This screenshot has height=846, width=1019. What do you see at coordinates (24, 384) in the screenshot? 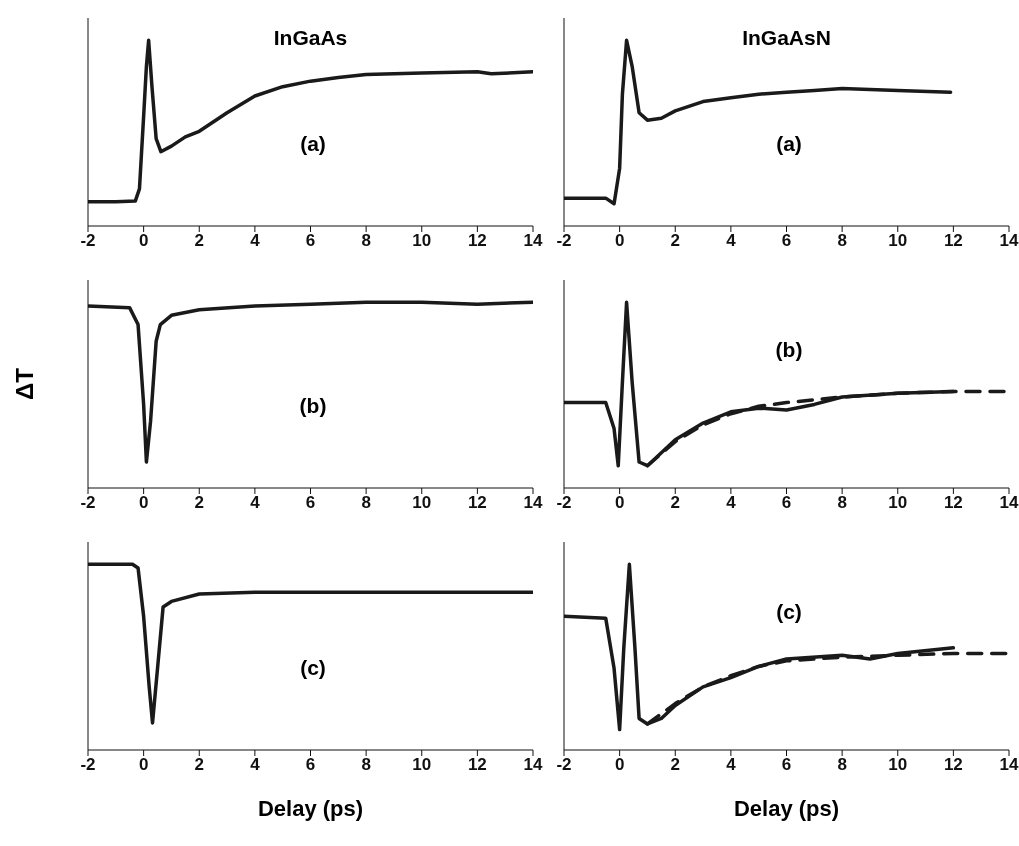
I see `y-axis-title: ΔT` at bounding box center [24, 384].